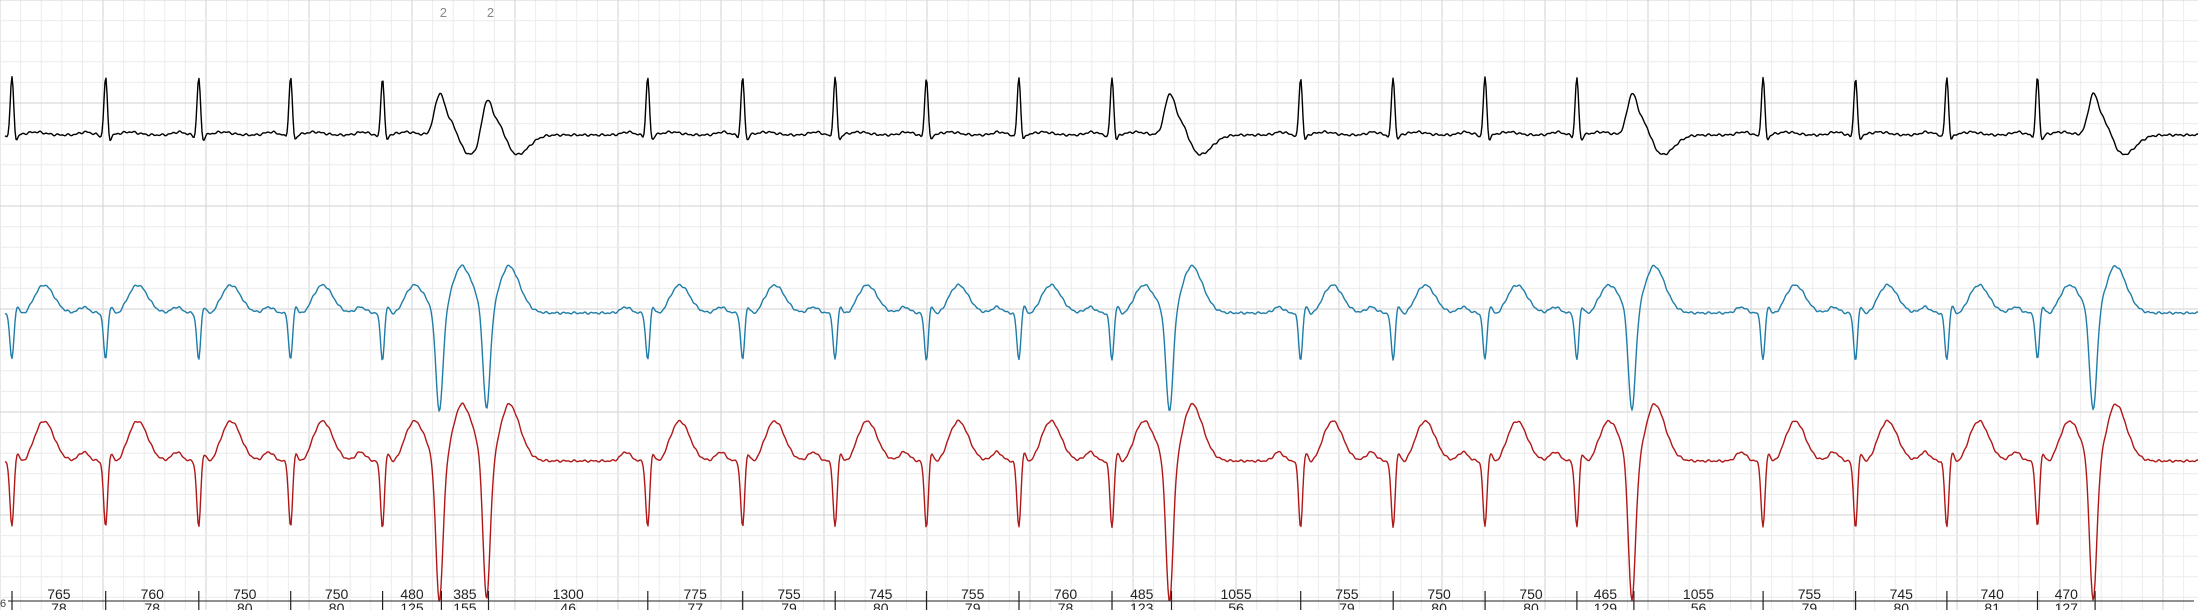 This screenshot has height=610, width=2198. I want to click on rr-interval-label: 485, so click(1142, 594).